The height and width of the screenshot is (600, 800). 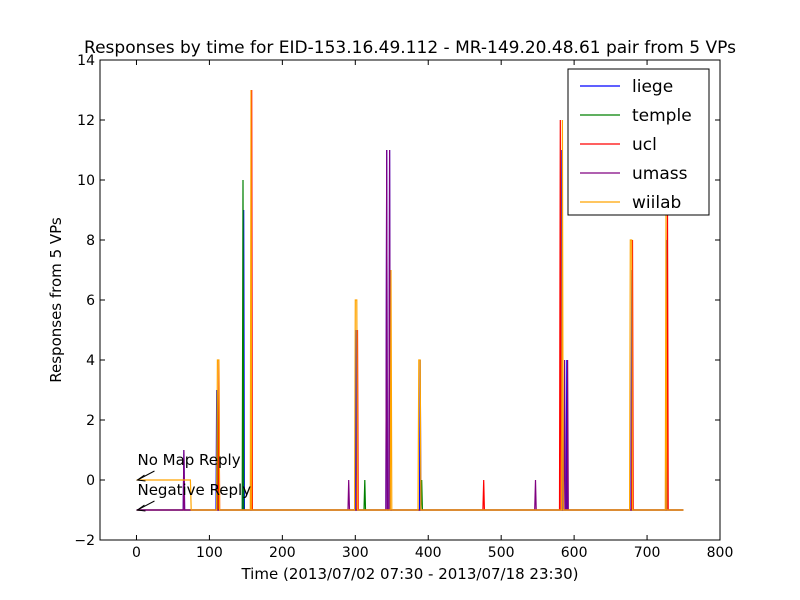 I want to click on legend: liege temple ucl umass wiilab, so click(x=638, y=142).